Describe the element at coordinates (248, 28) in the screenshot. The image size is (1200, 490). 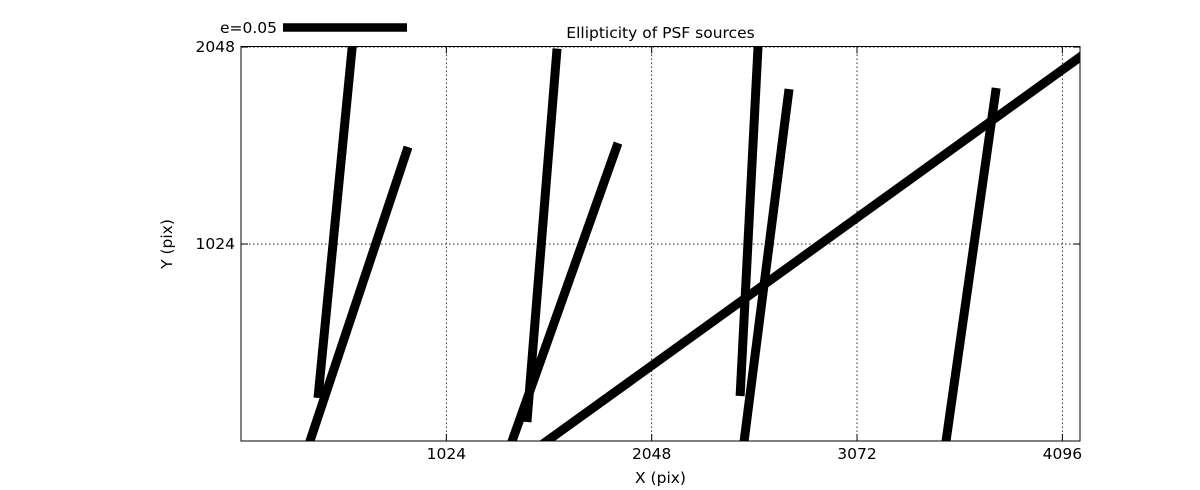
I see `legend-label: e=0.05` at that location.